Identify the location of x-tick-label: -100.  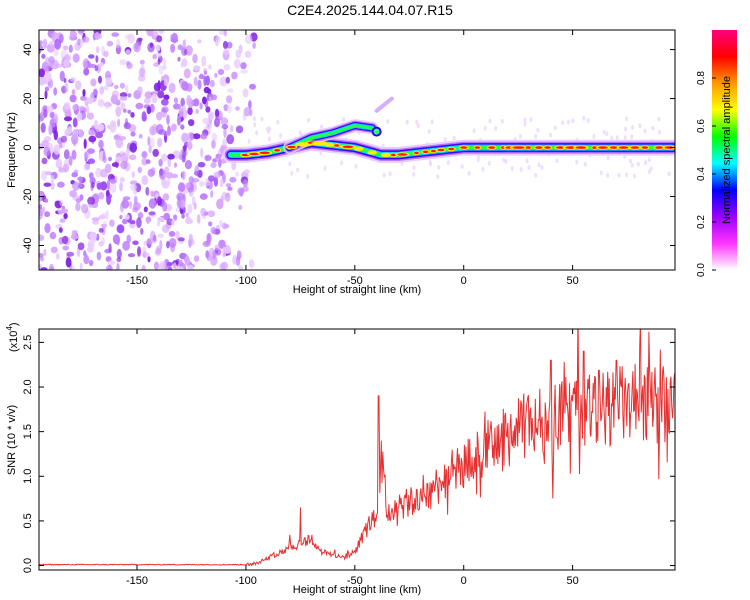
(246, 281).